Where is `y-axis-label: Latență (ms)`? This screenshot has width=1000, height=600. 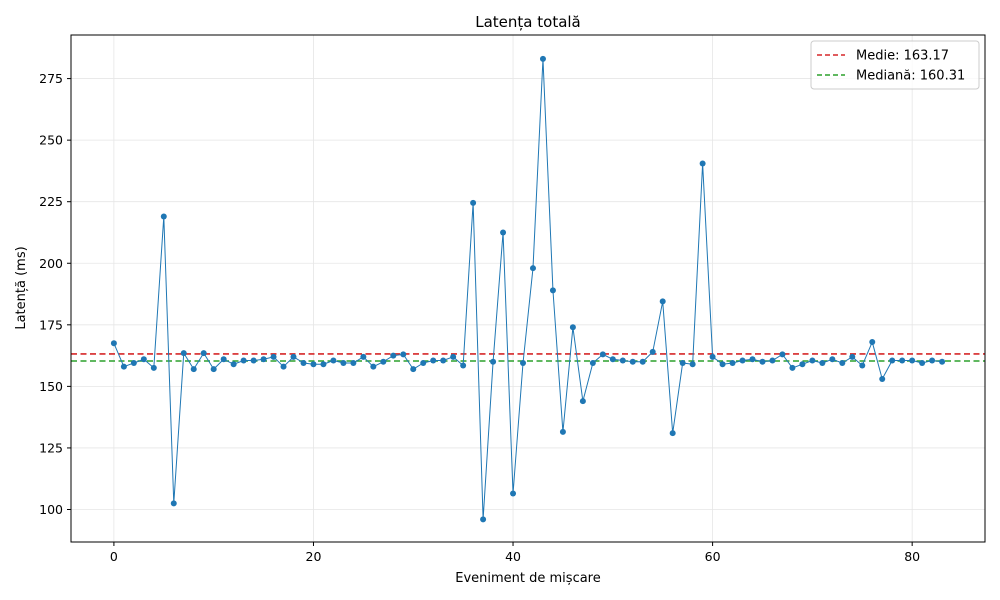
y-axis-label: Latență (ms) is located at coordinates (21, 287).